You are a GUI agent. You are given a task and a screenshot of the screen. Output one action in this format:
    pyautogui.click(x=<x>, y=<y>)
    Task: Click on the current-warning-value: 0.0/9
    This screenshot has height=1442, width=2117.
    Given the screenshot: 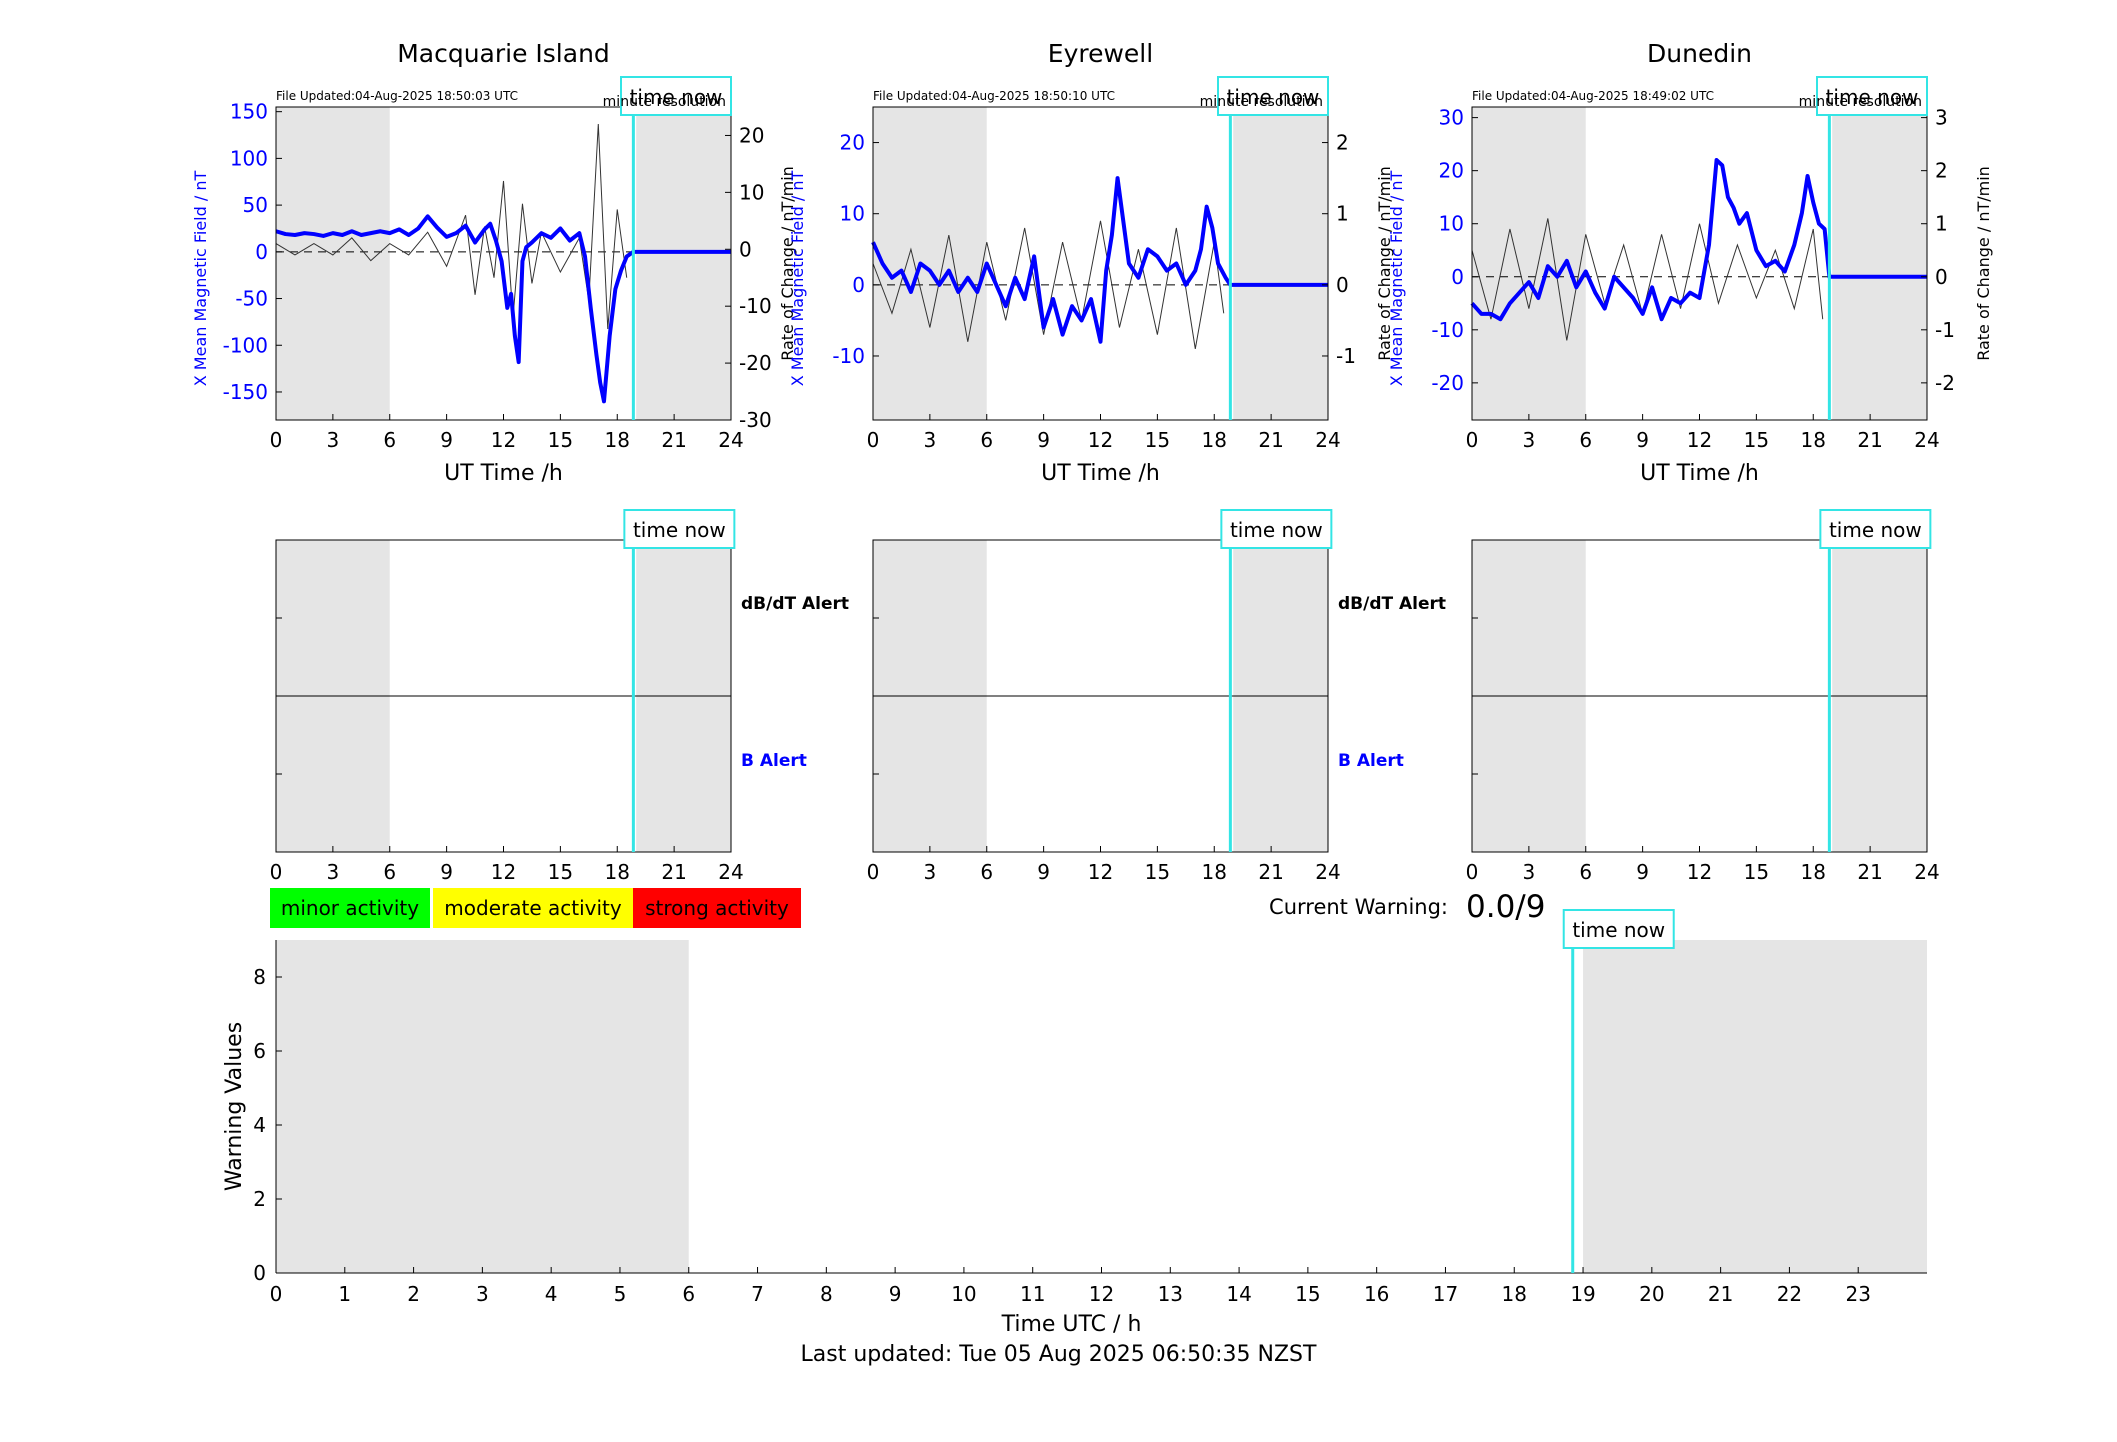 What is the action you would take?
    pyautogui.click(x=1505, y=907)
    